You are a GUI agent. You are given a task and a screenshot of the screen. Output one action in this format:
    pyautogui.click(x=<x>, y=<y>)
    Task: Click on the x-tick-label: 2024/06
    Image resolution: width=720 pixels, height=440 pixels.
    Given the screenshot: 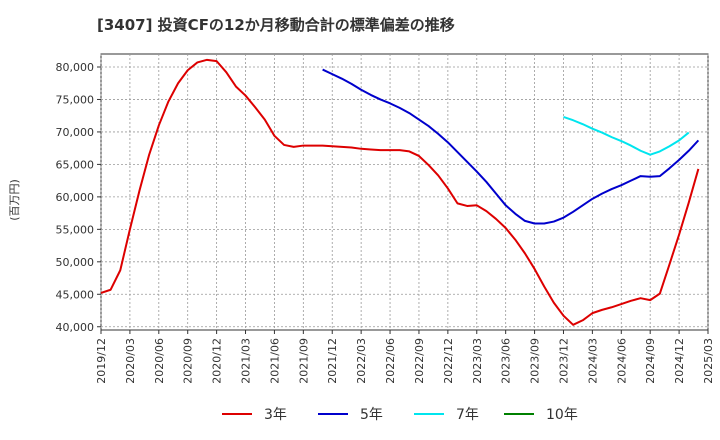 What is the action you would take?
    pyautogui.click(x=621, y=361)
    